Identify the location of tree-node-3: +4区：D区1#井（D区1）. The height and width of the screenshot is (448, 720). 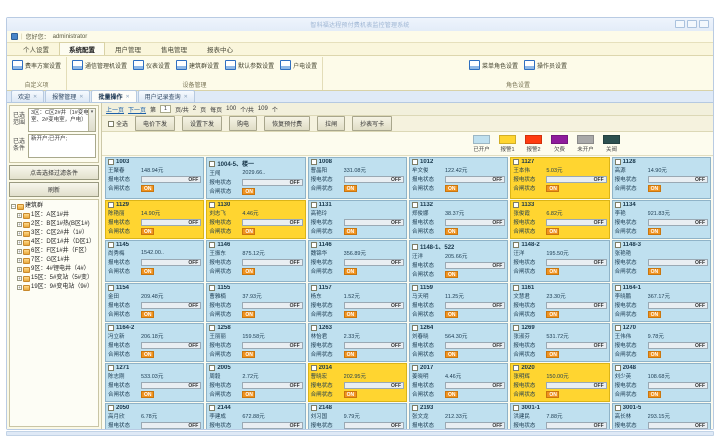
(54, 242).